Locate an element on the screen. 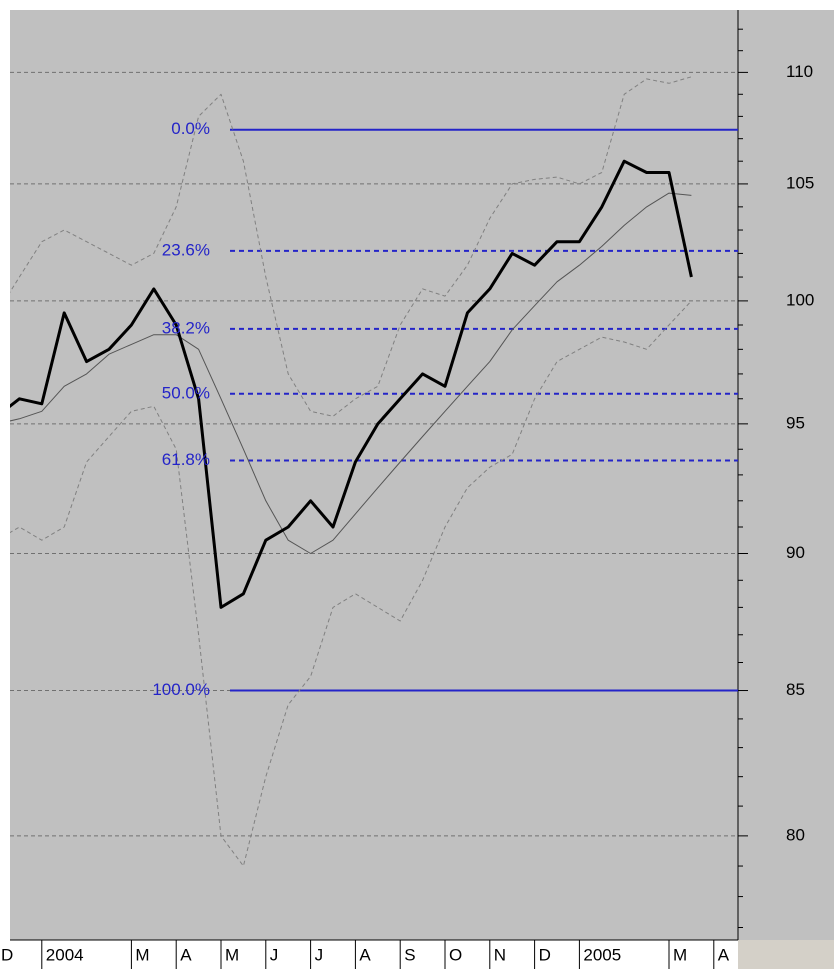  x-tick-label: N is located at coordinates (500, 954).